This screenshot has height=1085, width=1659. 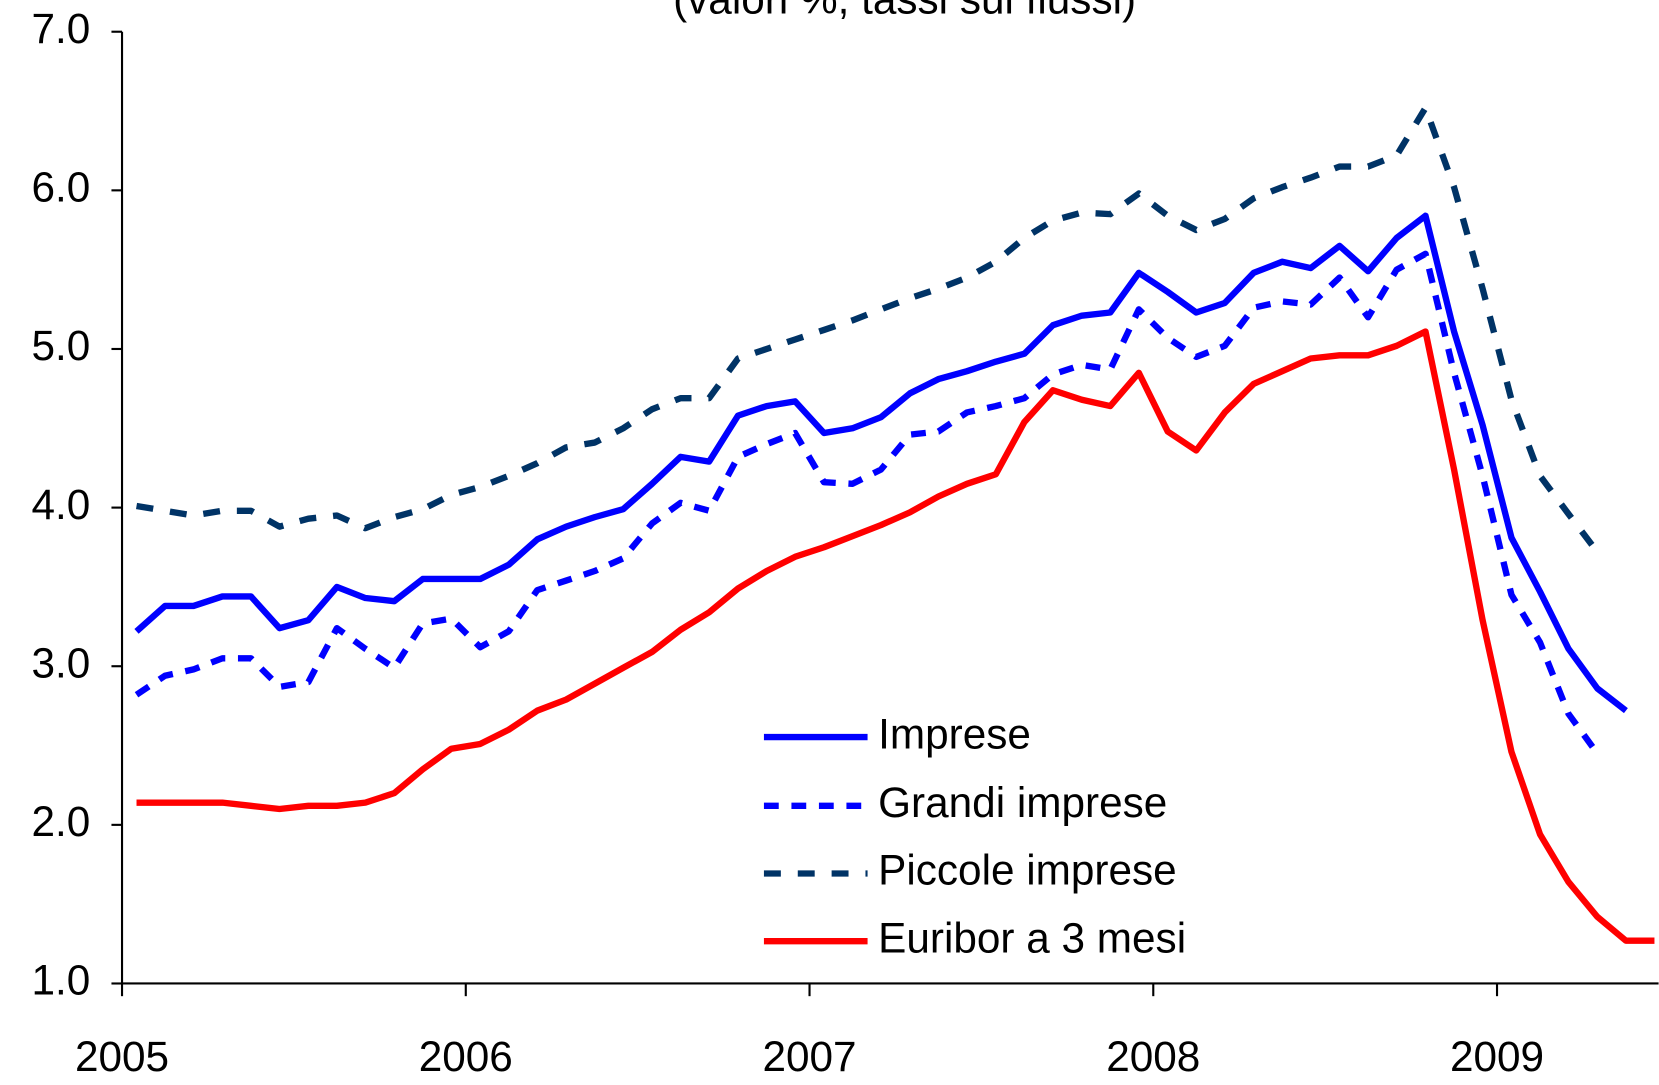 I want to click on legend-label: Piccole imprese, so click(x=1027, y=870).